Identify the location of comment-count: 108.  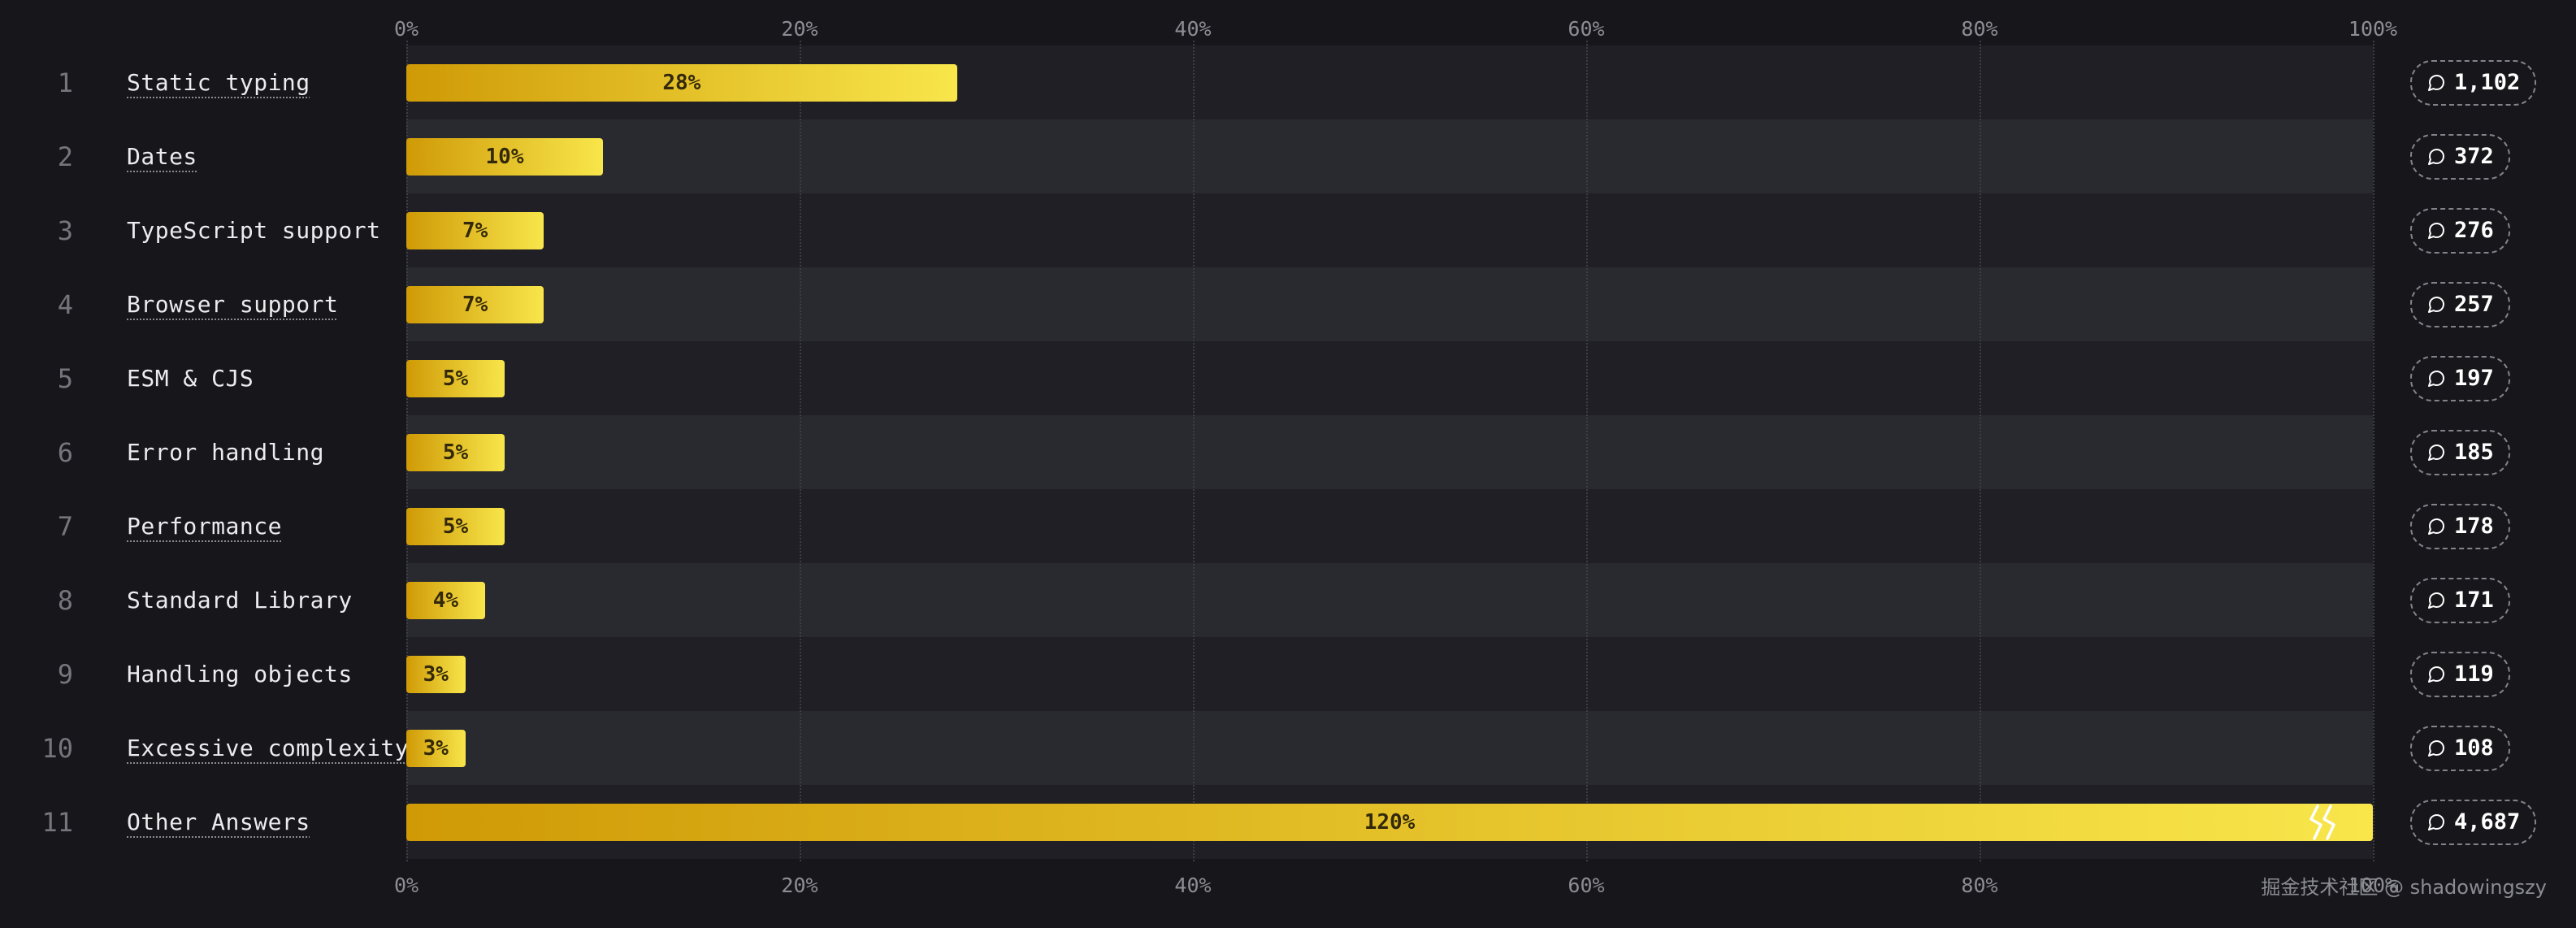
(2474, 748).